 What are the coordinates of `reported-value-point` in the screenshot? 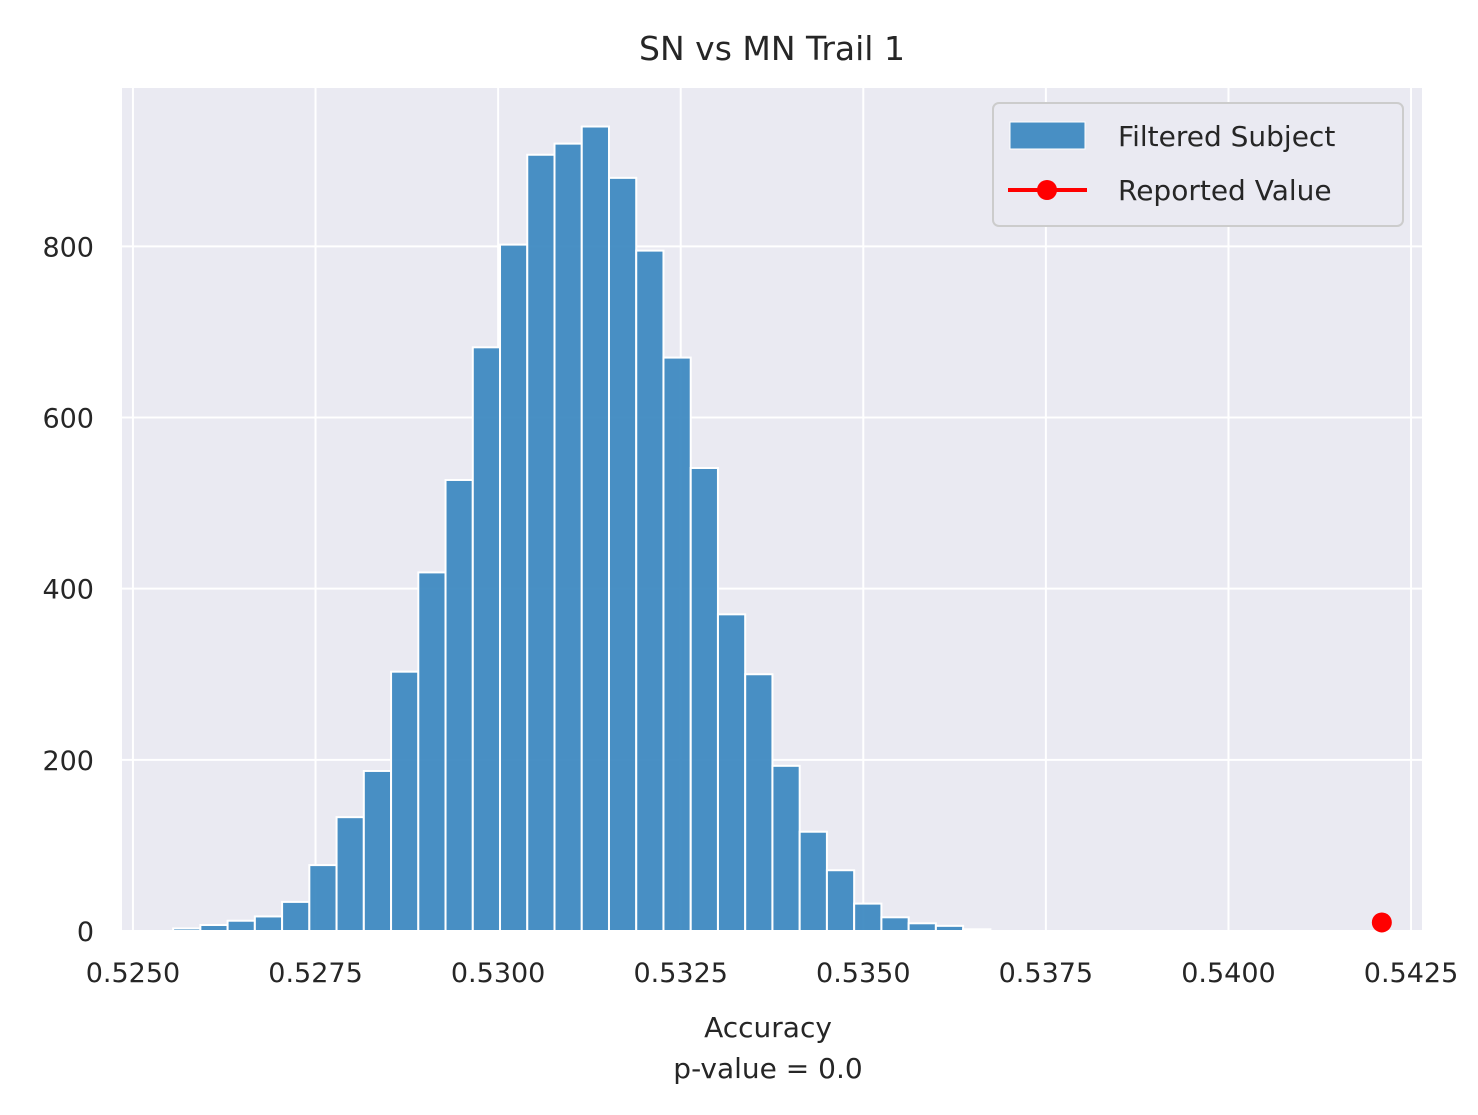 It's located at (1381, 922).